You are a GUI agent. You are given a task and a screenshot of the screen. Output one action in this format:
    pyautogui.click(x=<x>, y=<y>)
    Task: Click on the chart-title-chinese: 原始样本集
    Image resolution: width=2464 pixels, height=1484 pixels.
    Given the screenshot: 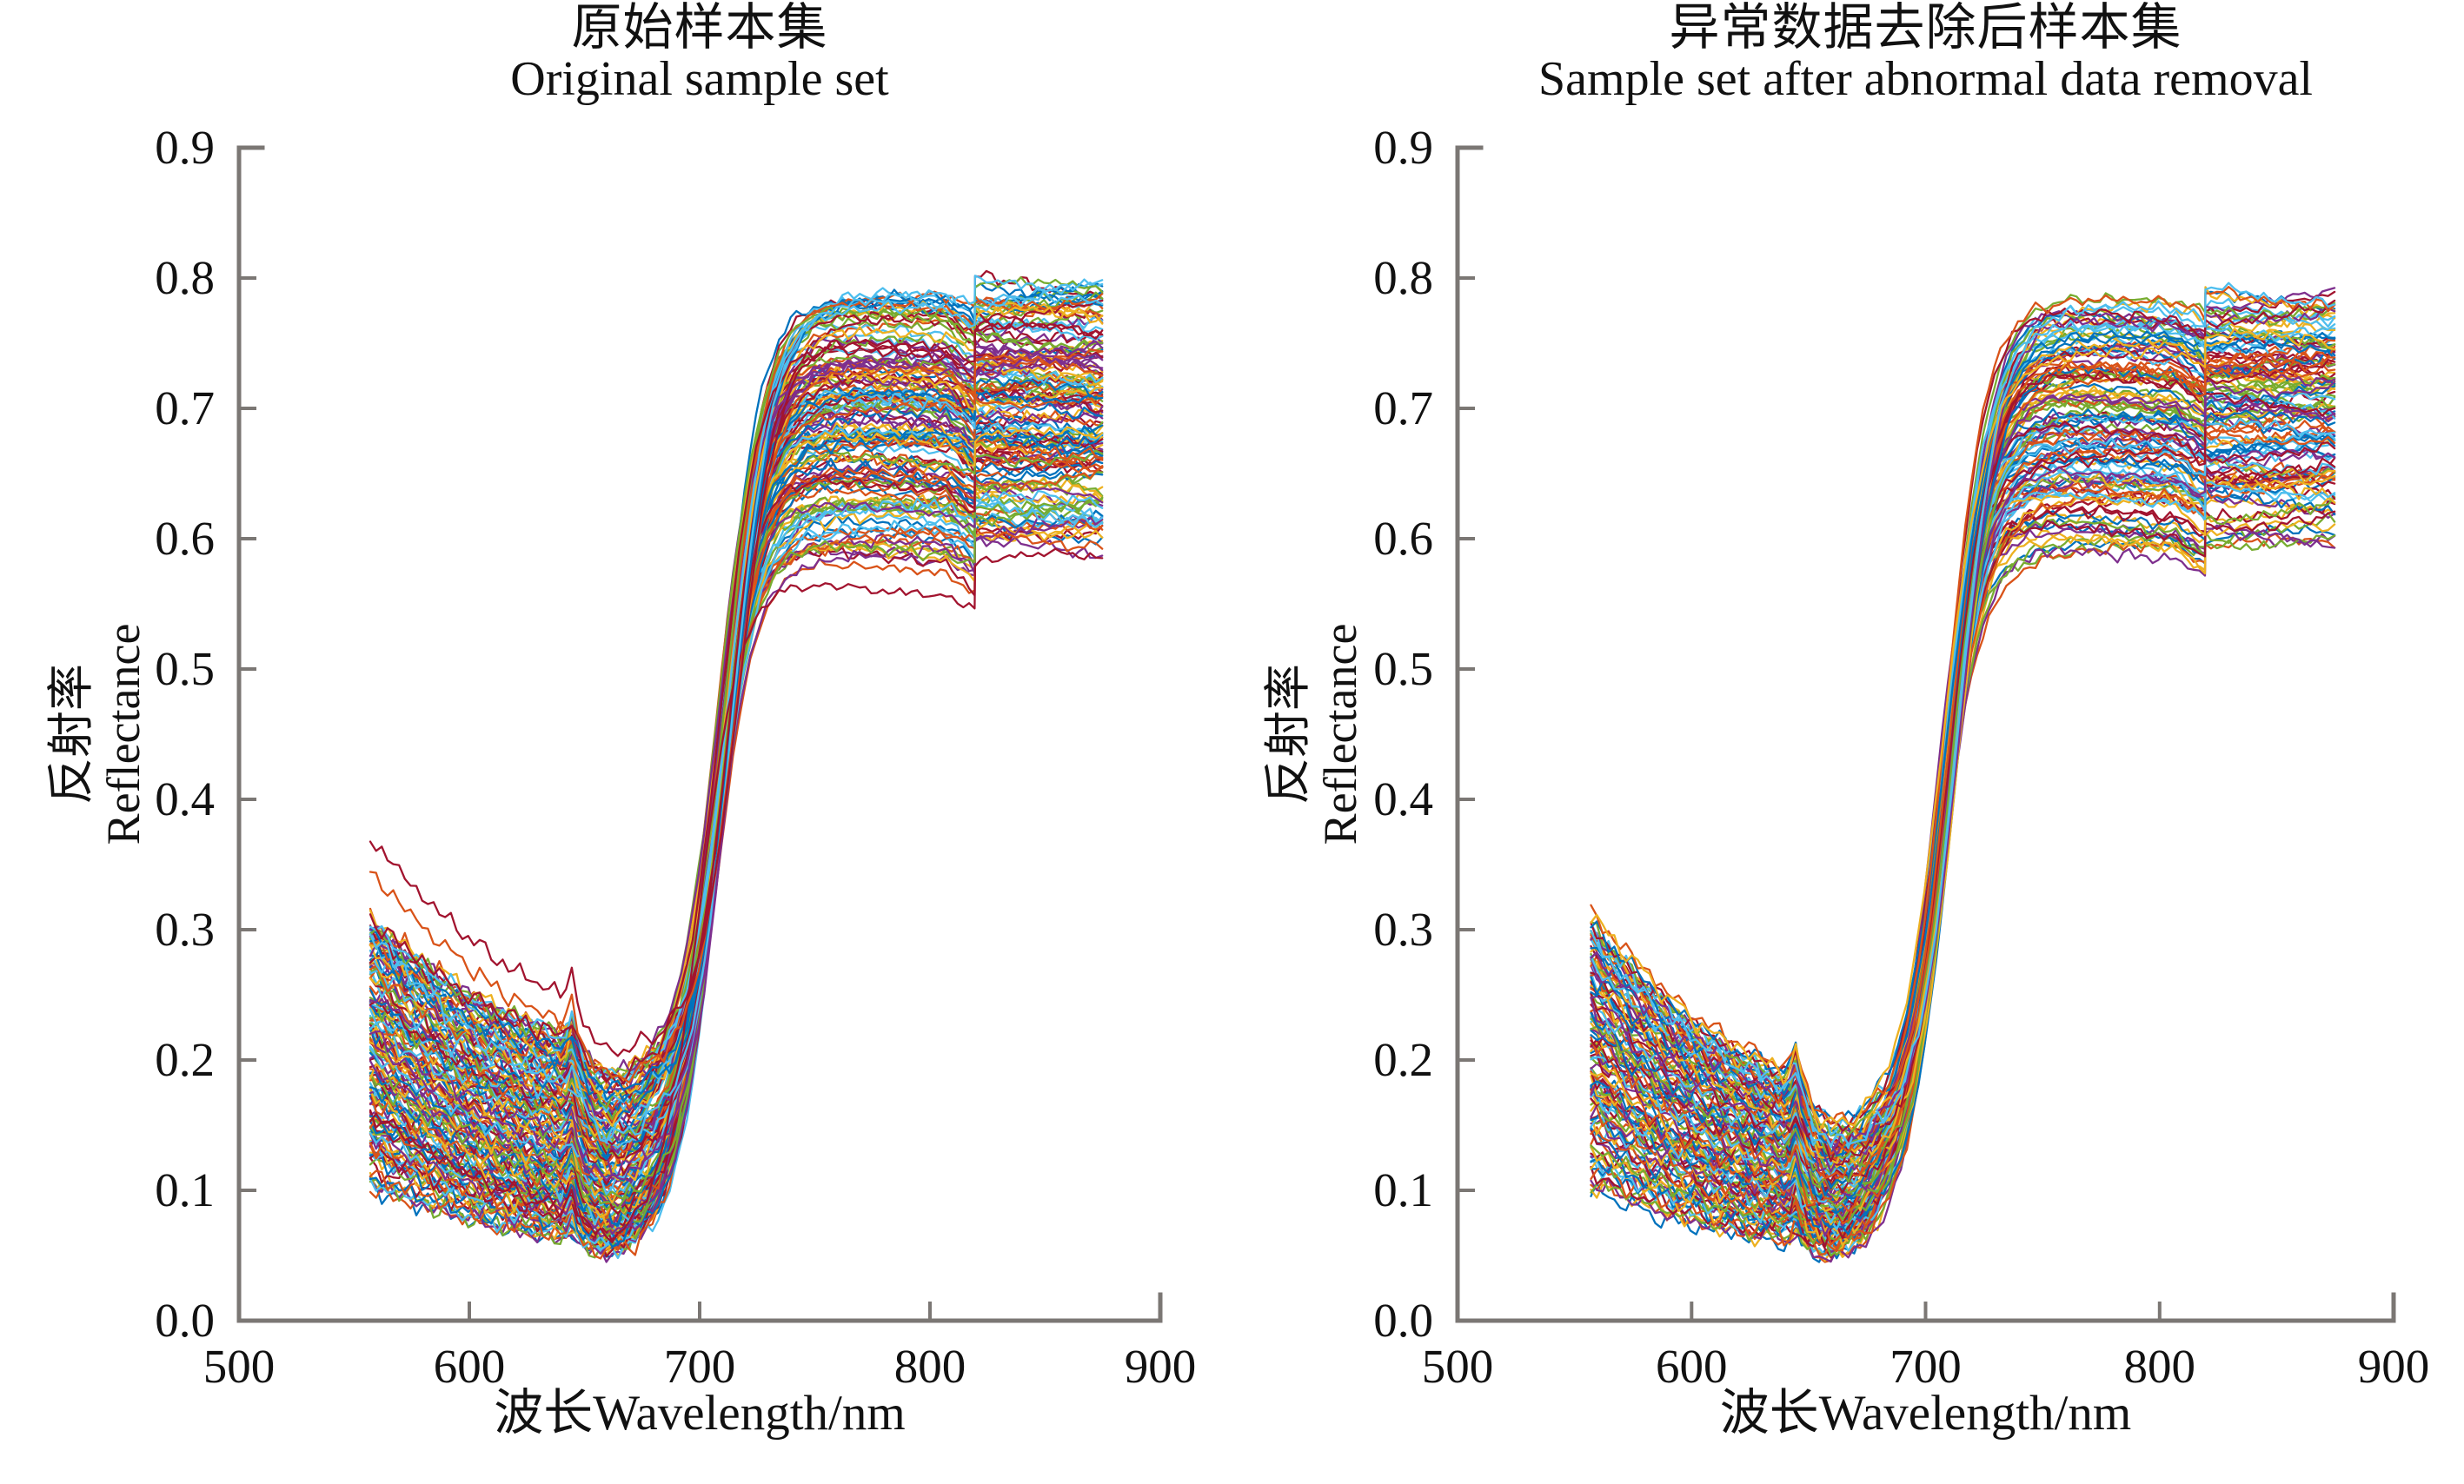 What is the action you would take?
    pyautogui.click(x=699, y=28)
    